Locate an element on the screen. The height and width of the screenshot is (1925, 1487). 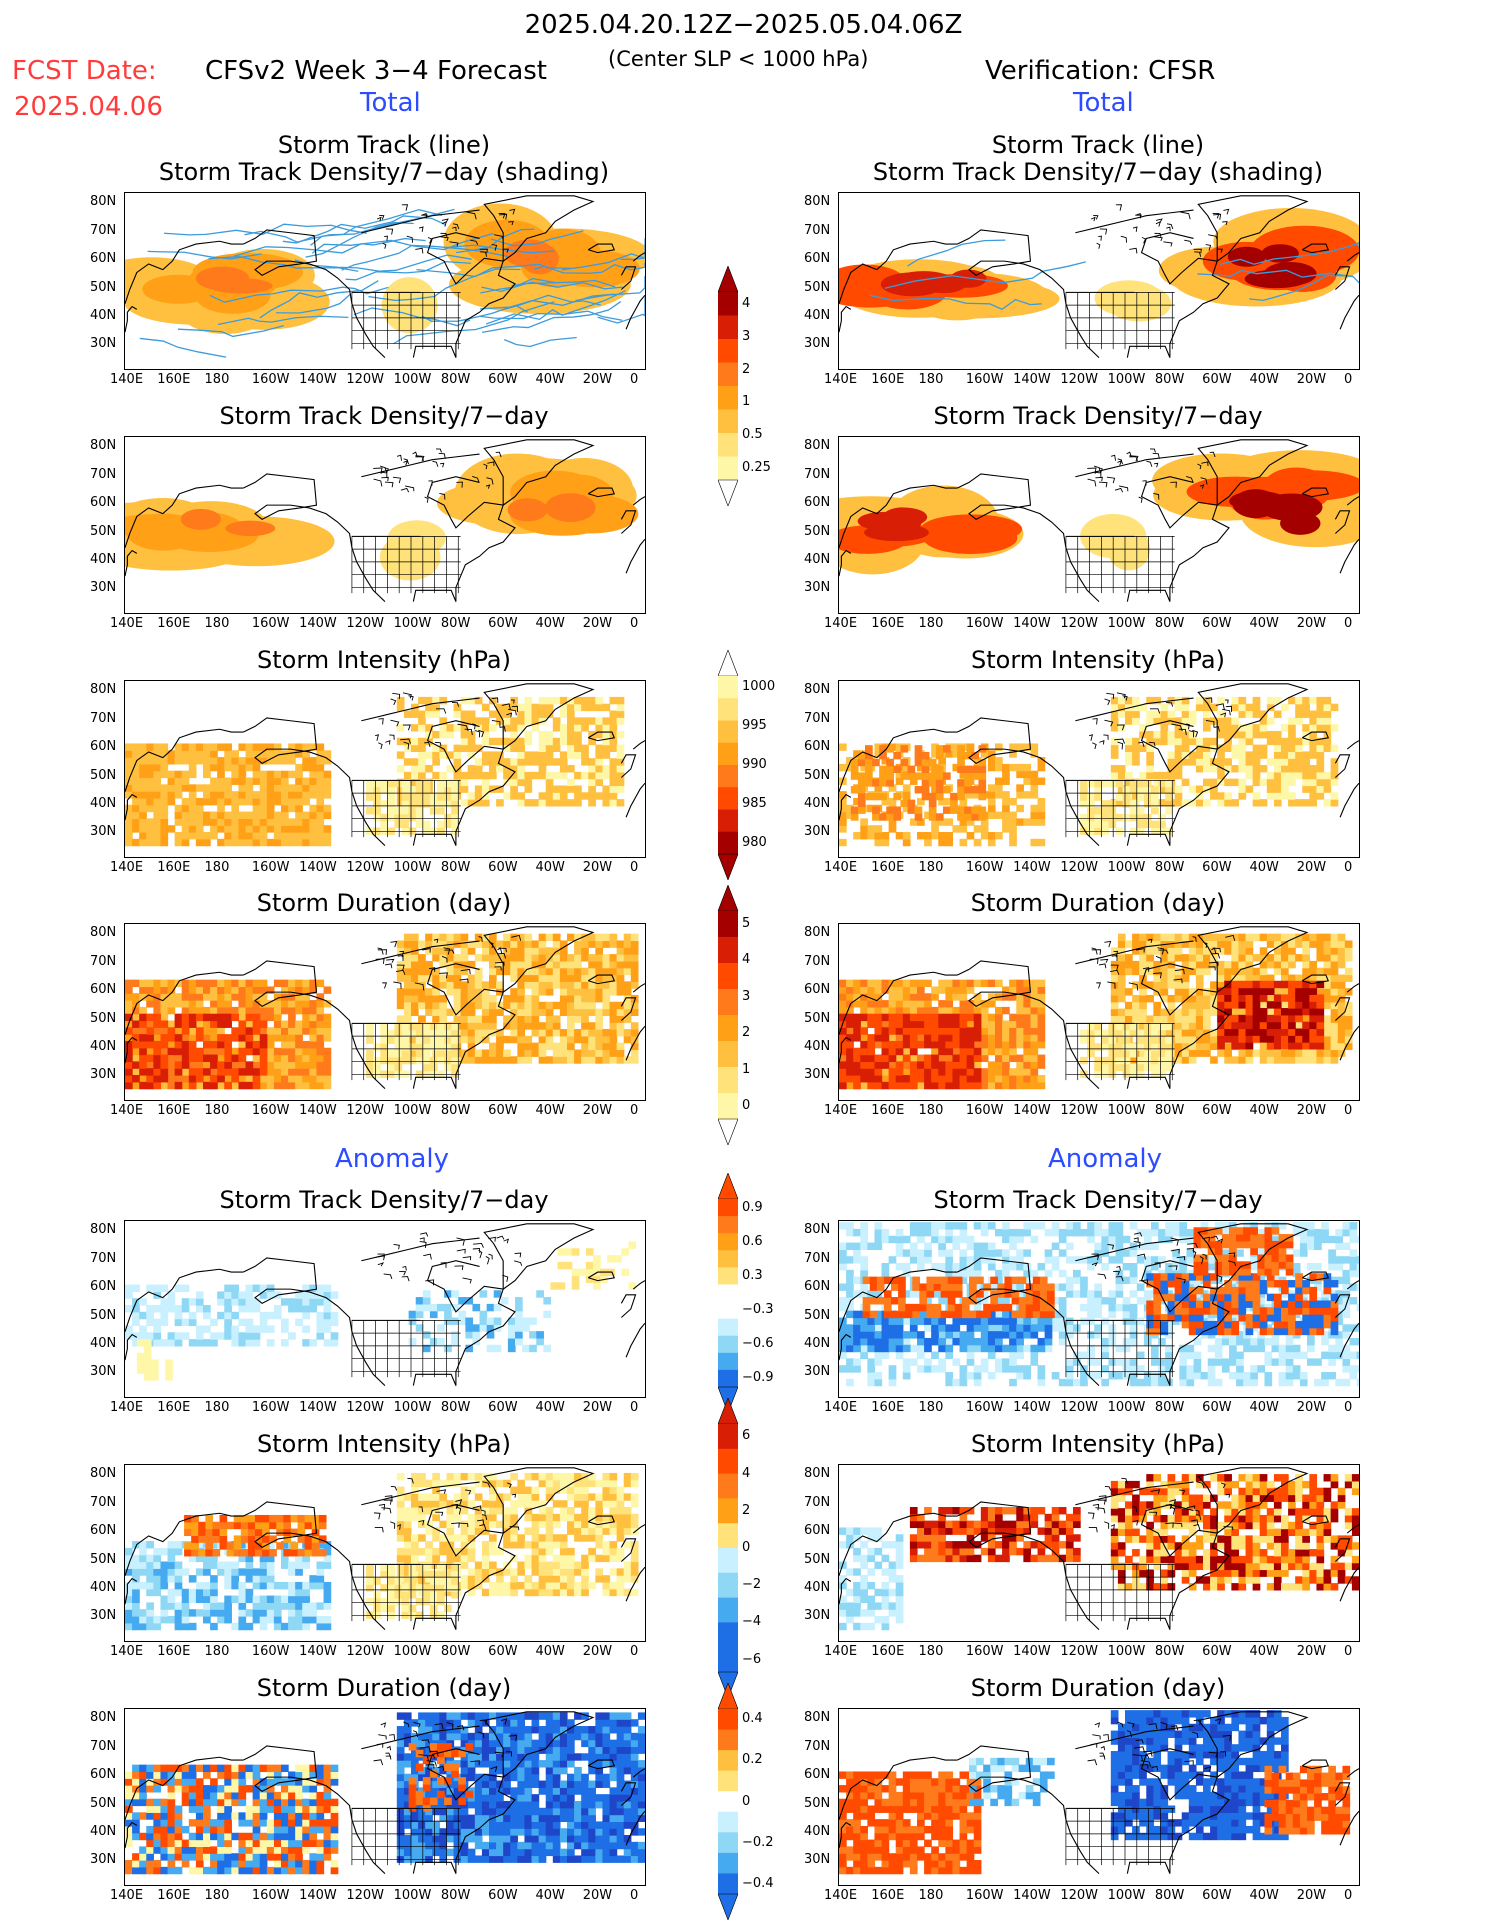
colorbar-label-anom-duration: −0.2 is located at coordinates (758, 1842).